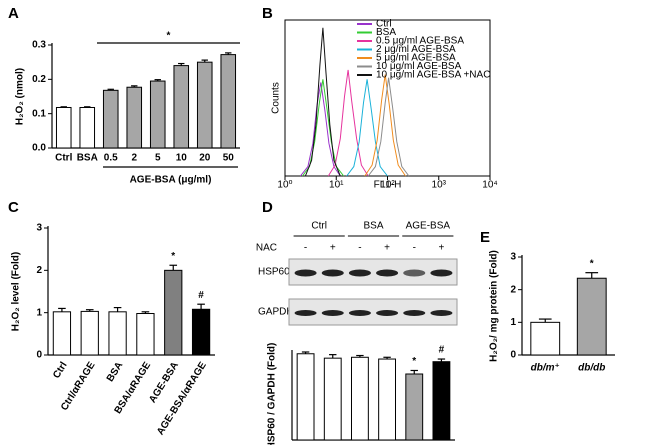  What do you see at coordinates (428, 226) in the screenshot?
I see `blot-group: AGE-BSA` at bounding box center [428, 226].